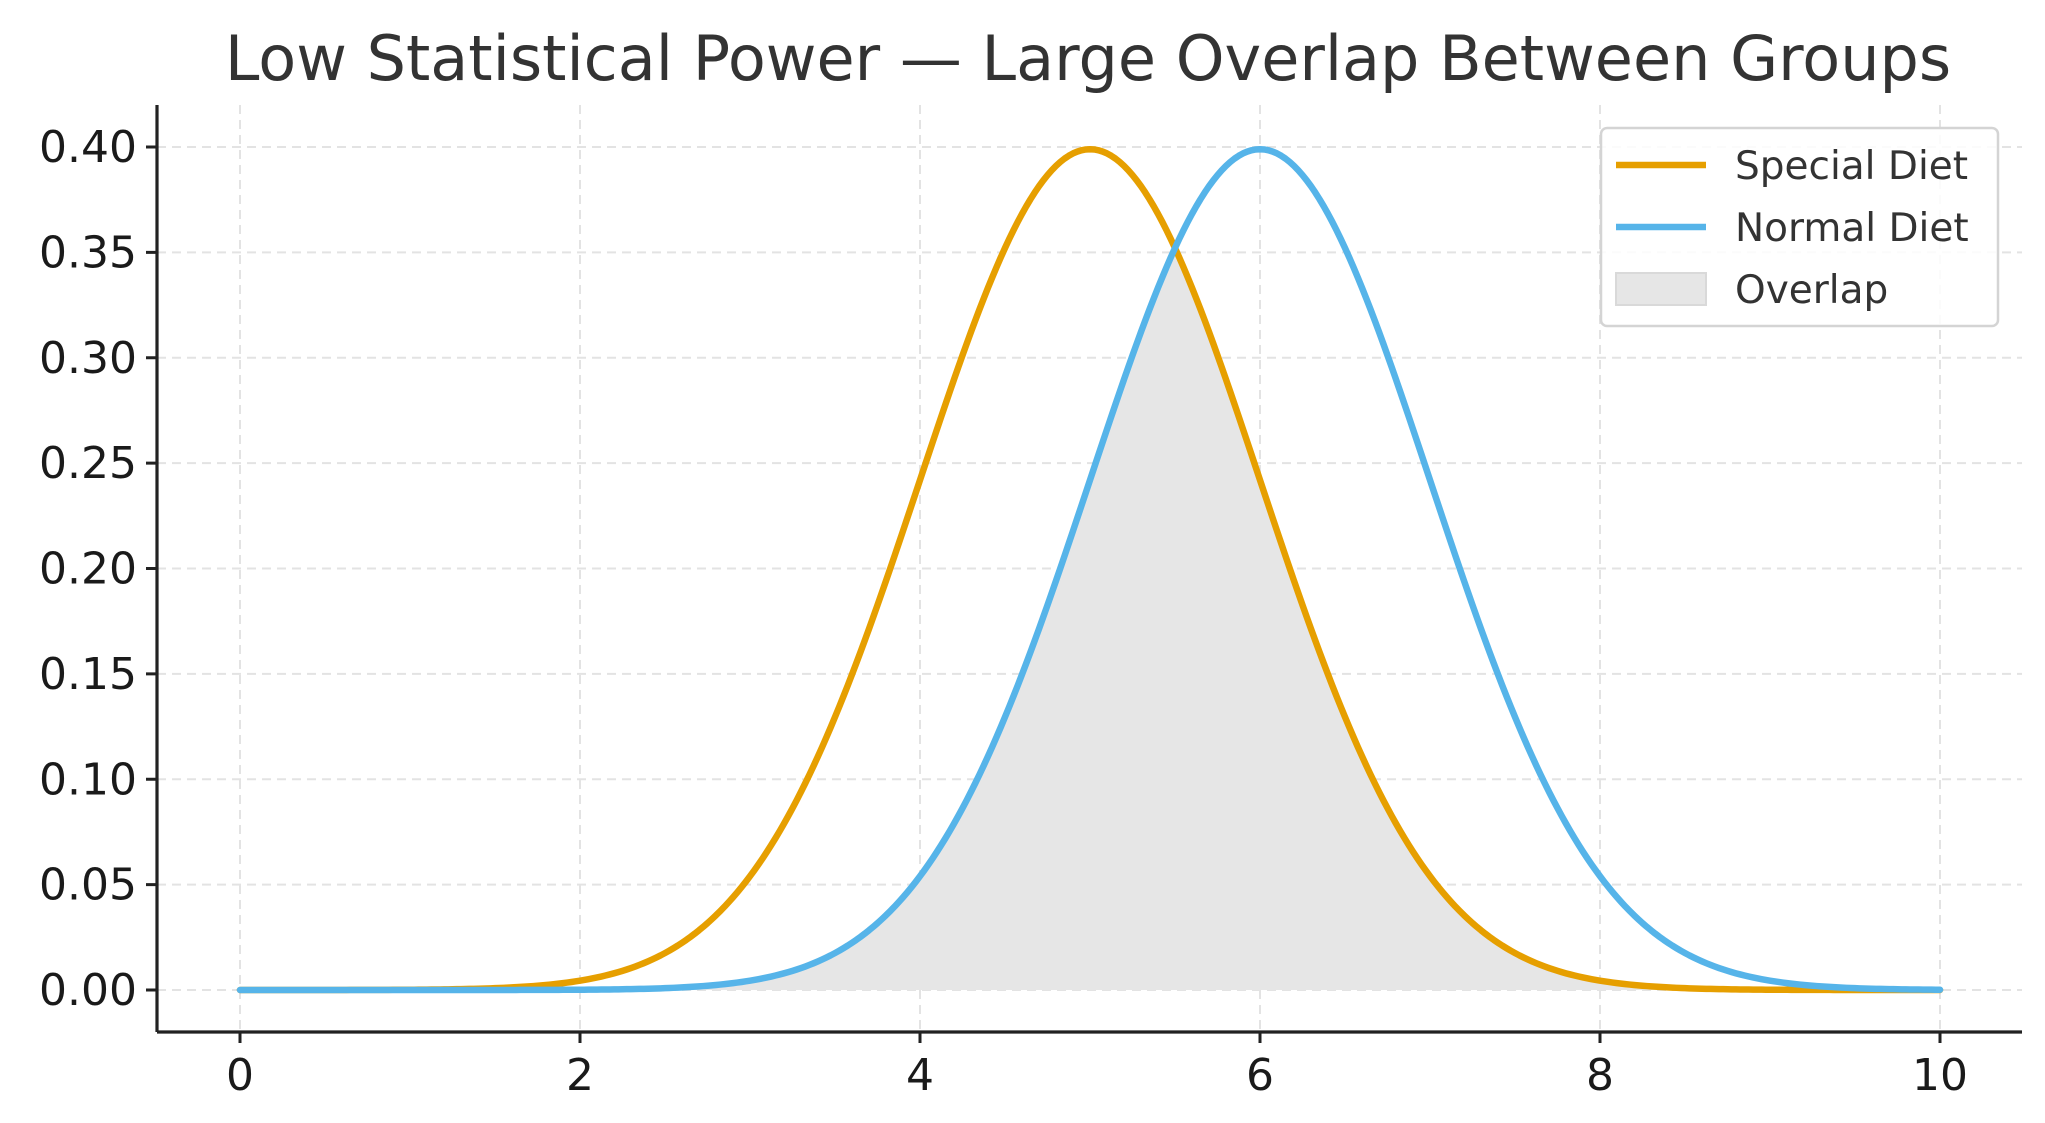  I want to click on legend-label: Normal Diet, so click(1852, 228).